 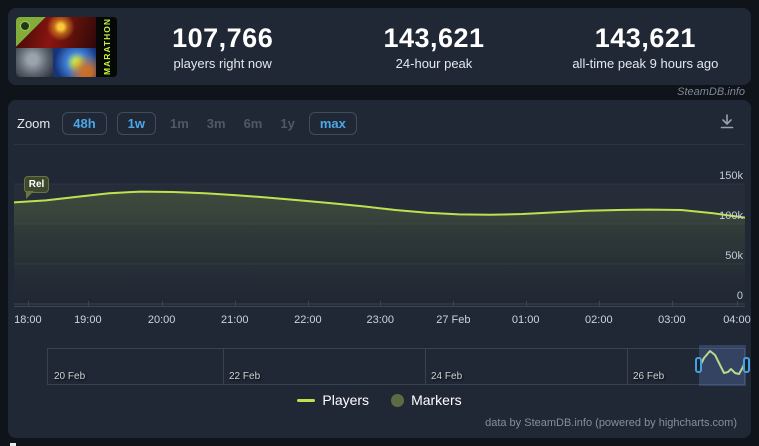 What do you see at coordinates (25, 25) in the screenshot?
I see `ribbon-emblem-icon` at bounding box center [25, 25].